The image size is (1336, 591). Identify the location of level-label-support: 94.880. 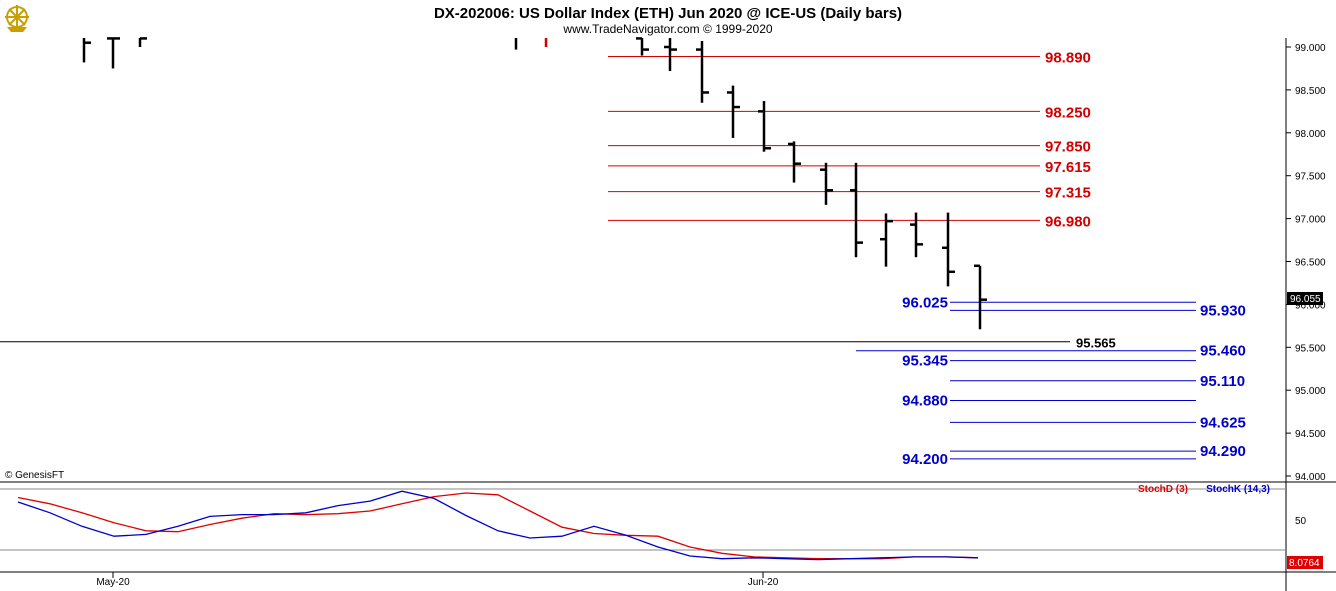
(925, 400).